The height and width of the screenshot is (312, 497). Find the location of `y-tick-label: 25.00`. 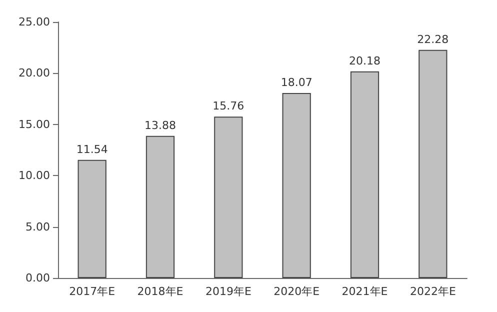

y-tick-label: 25.00 is located at coordinates (34, 22).